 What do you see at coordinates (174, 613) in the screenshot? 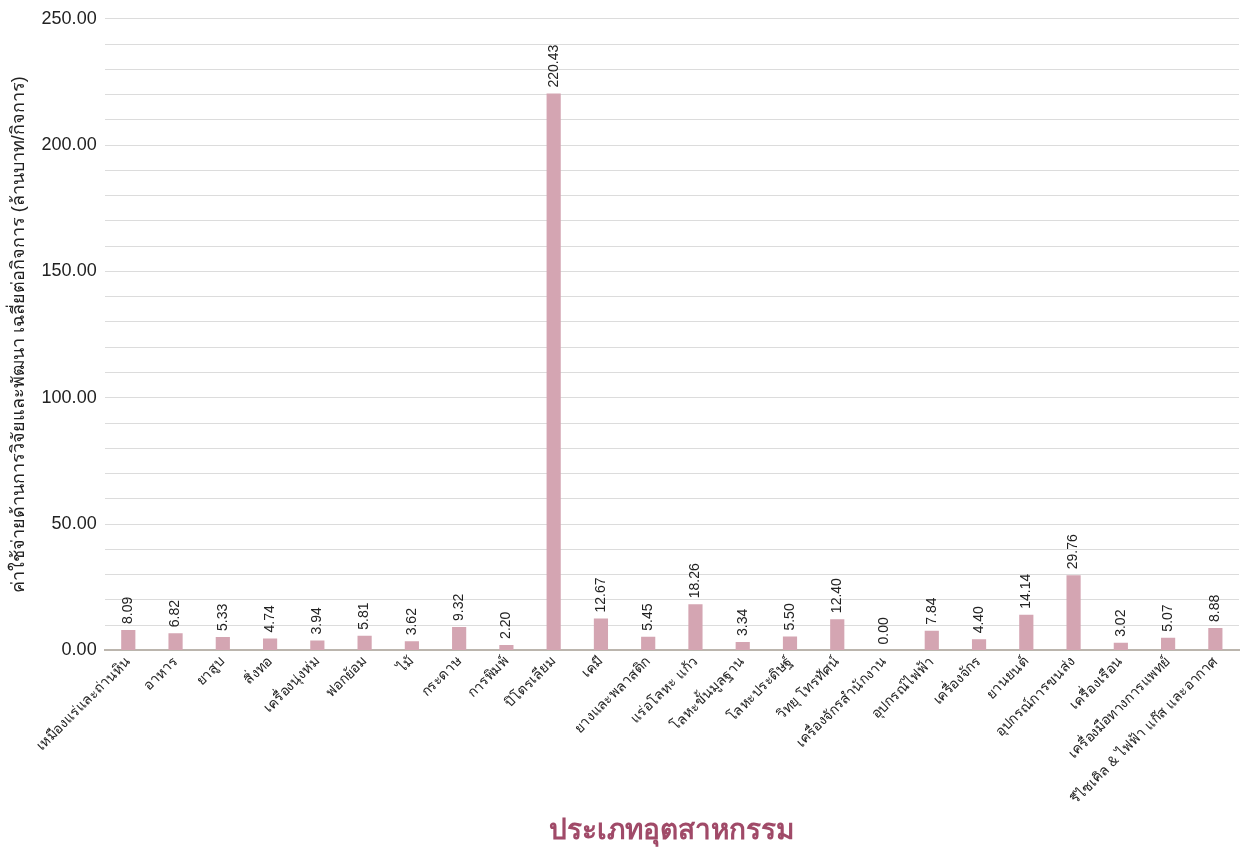
I see `data-label: 6.82` at bounding box center [174, 613].